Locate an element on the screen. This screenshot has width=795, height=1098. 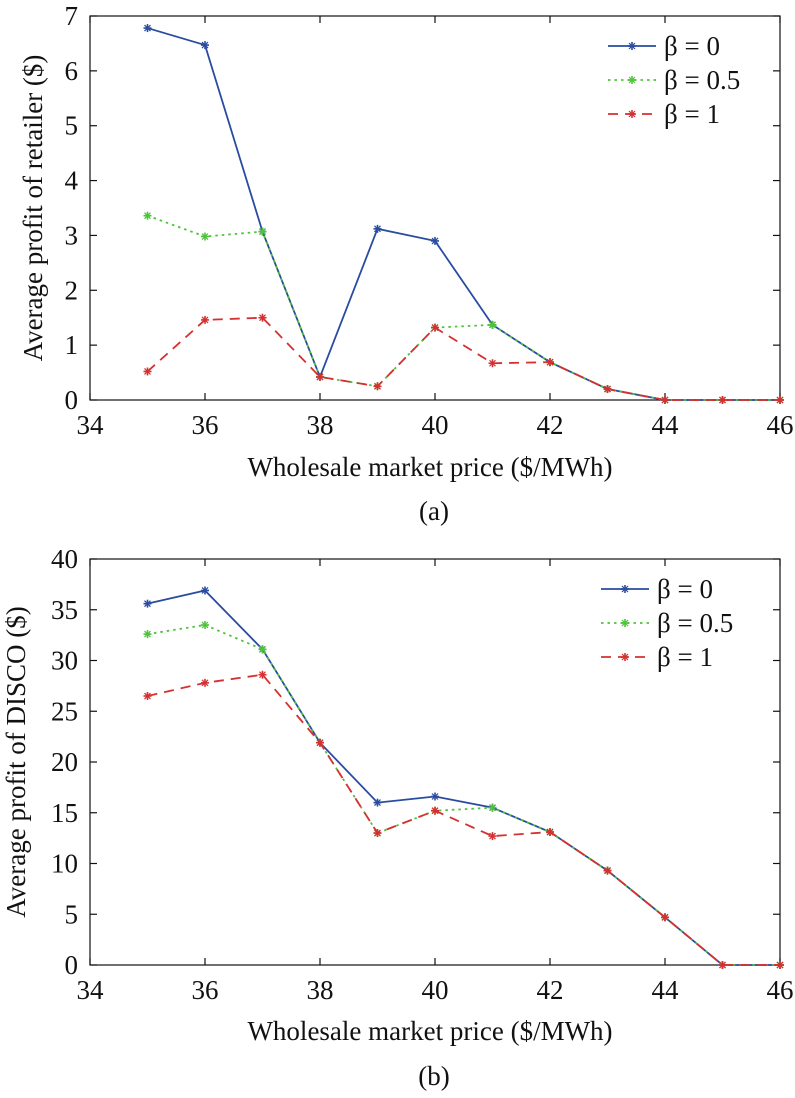
y-axis-label: Average profit of retailer ($) is located at coordinates (33, 208).